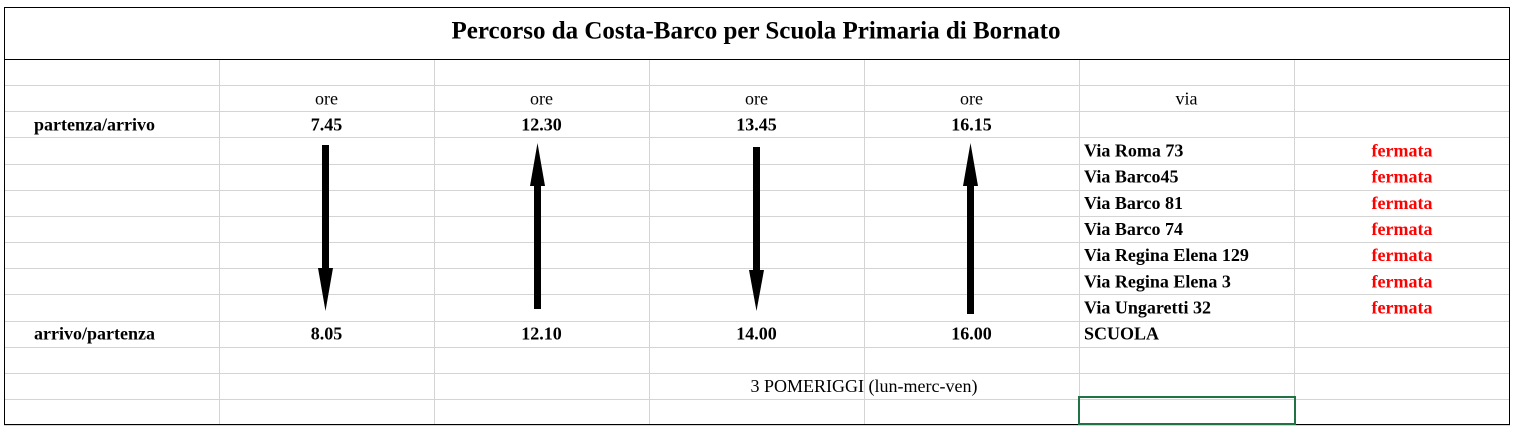 The height and width of the screenshot is (430, 1515). What do you see at coordinates (756, 124) in the screenshot?
I see `time-cell: 13.45` at bounding box center [756, 124].